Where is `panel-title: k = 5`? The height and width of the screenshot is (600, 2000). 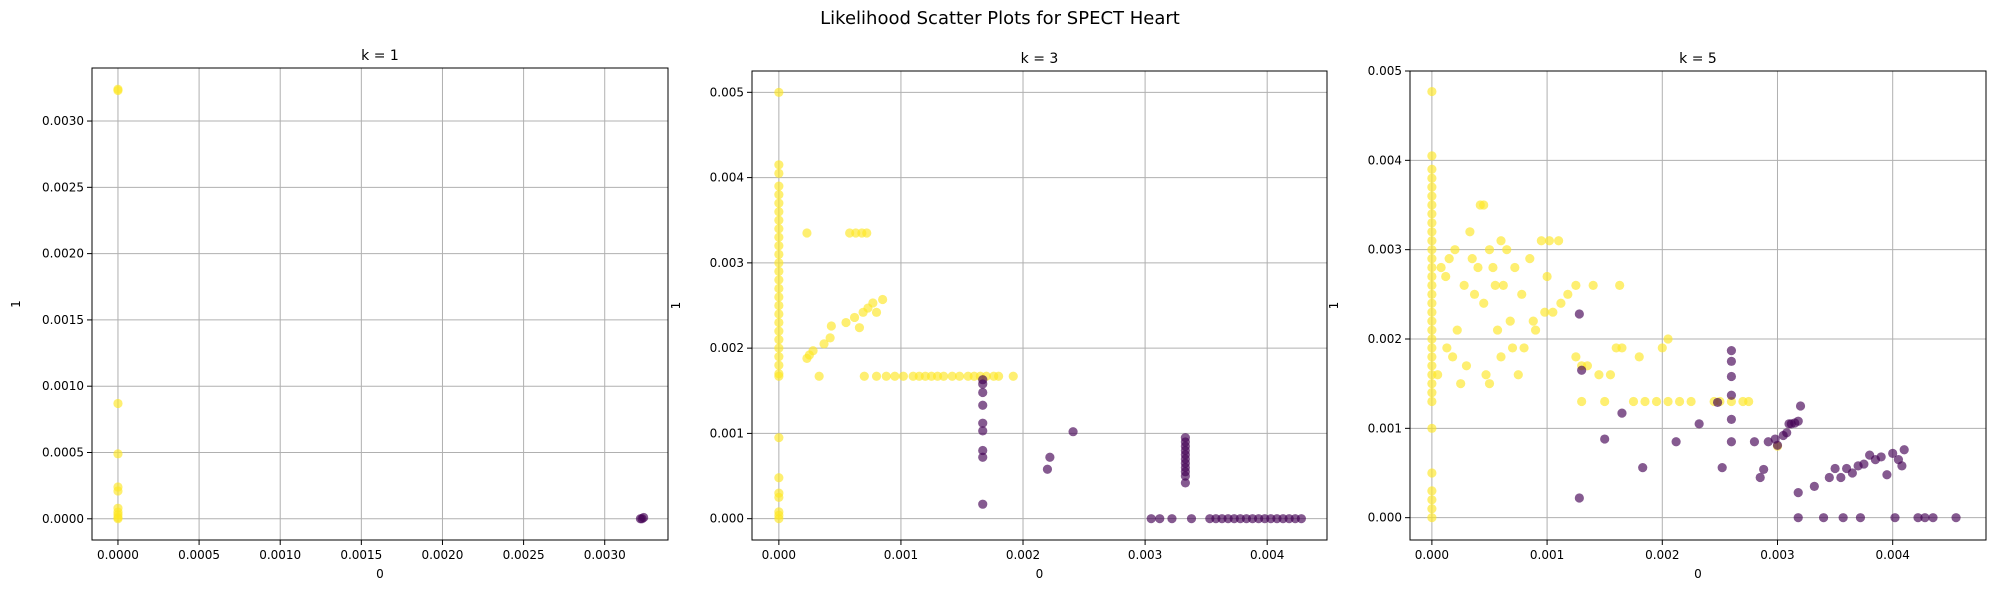
panel-title: k = 5 is located at coordinates (1698, 59).